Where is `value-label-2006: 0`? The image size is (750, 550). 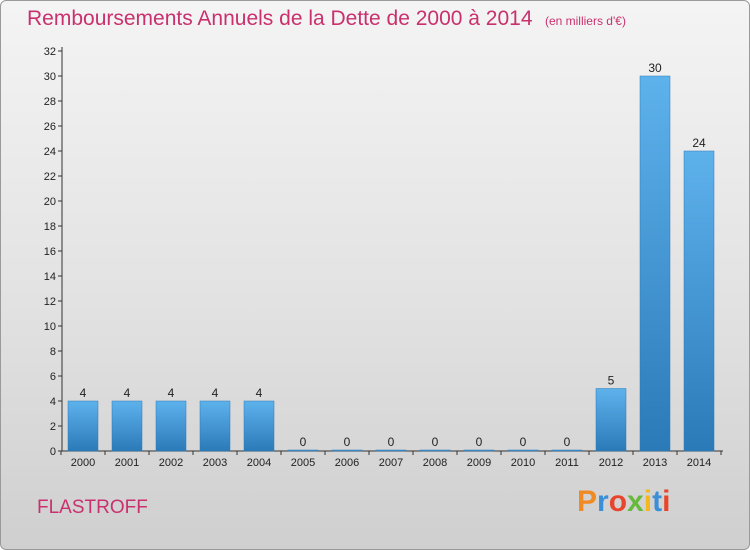
value-label-2006: 0 is located at coordinates (347, 442).